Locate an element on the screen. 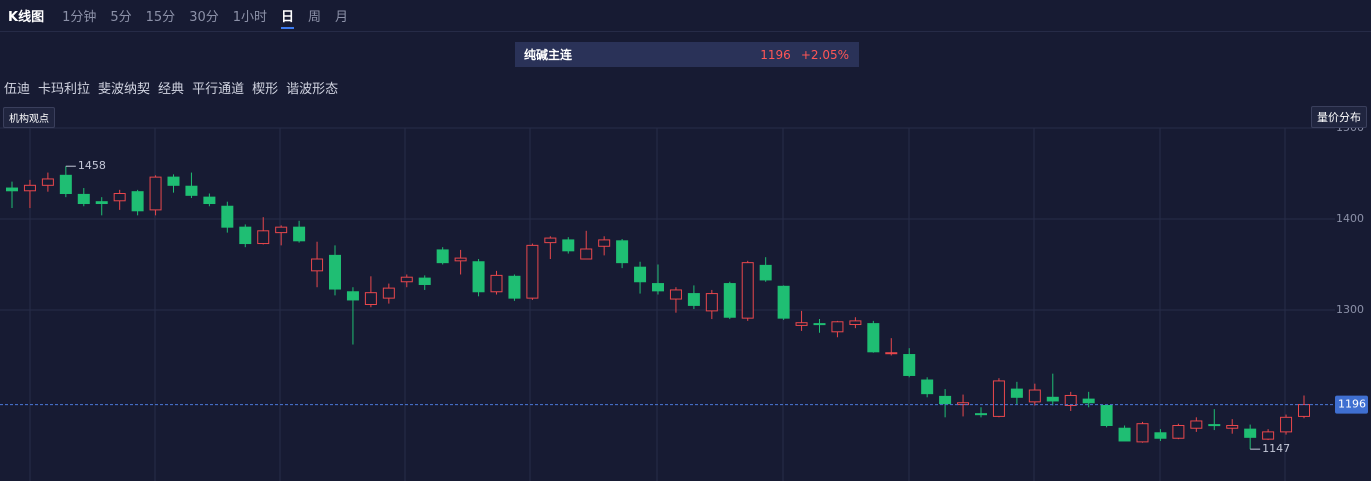  y-tick-label: 1300 is located at coordinates (1350, 309).